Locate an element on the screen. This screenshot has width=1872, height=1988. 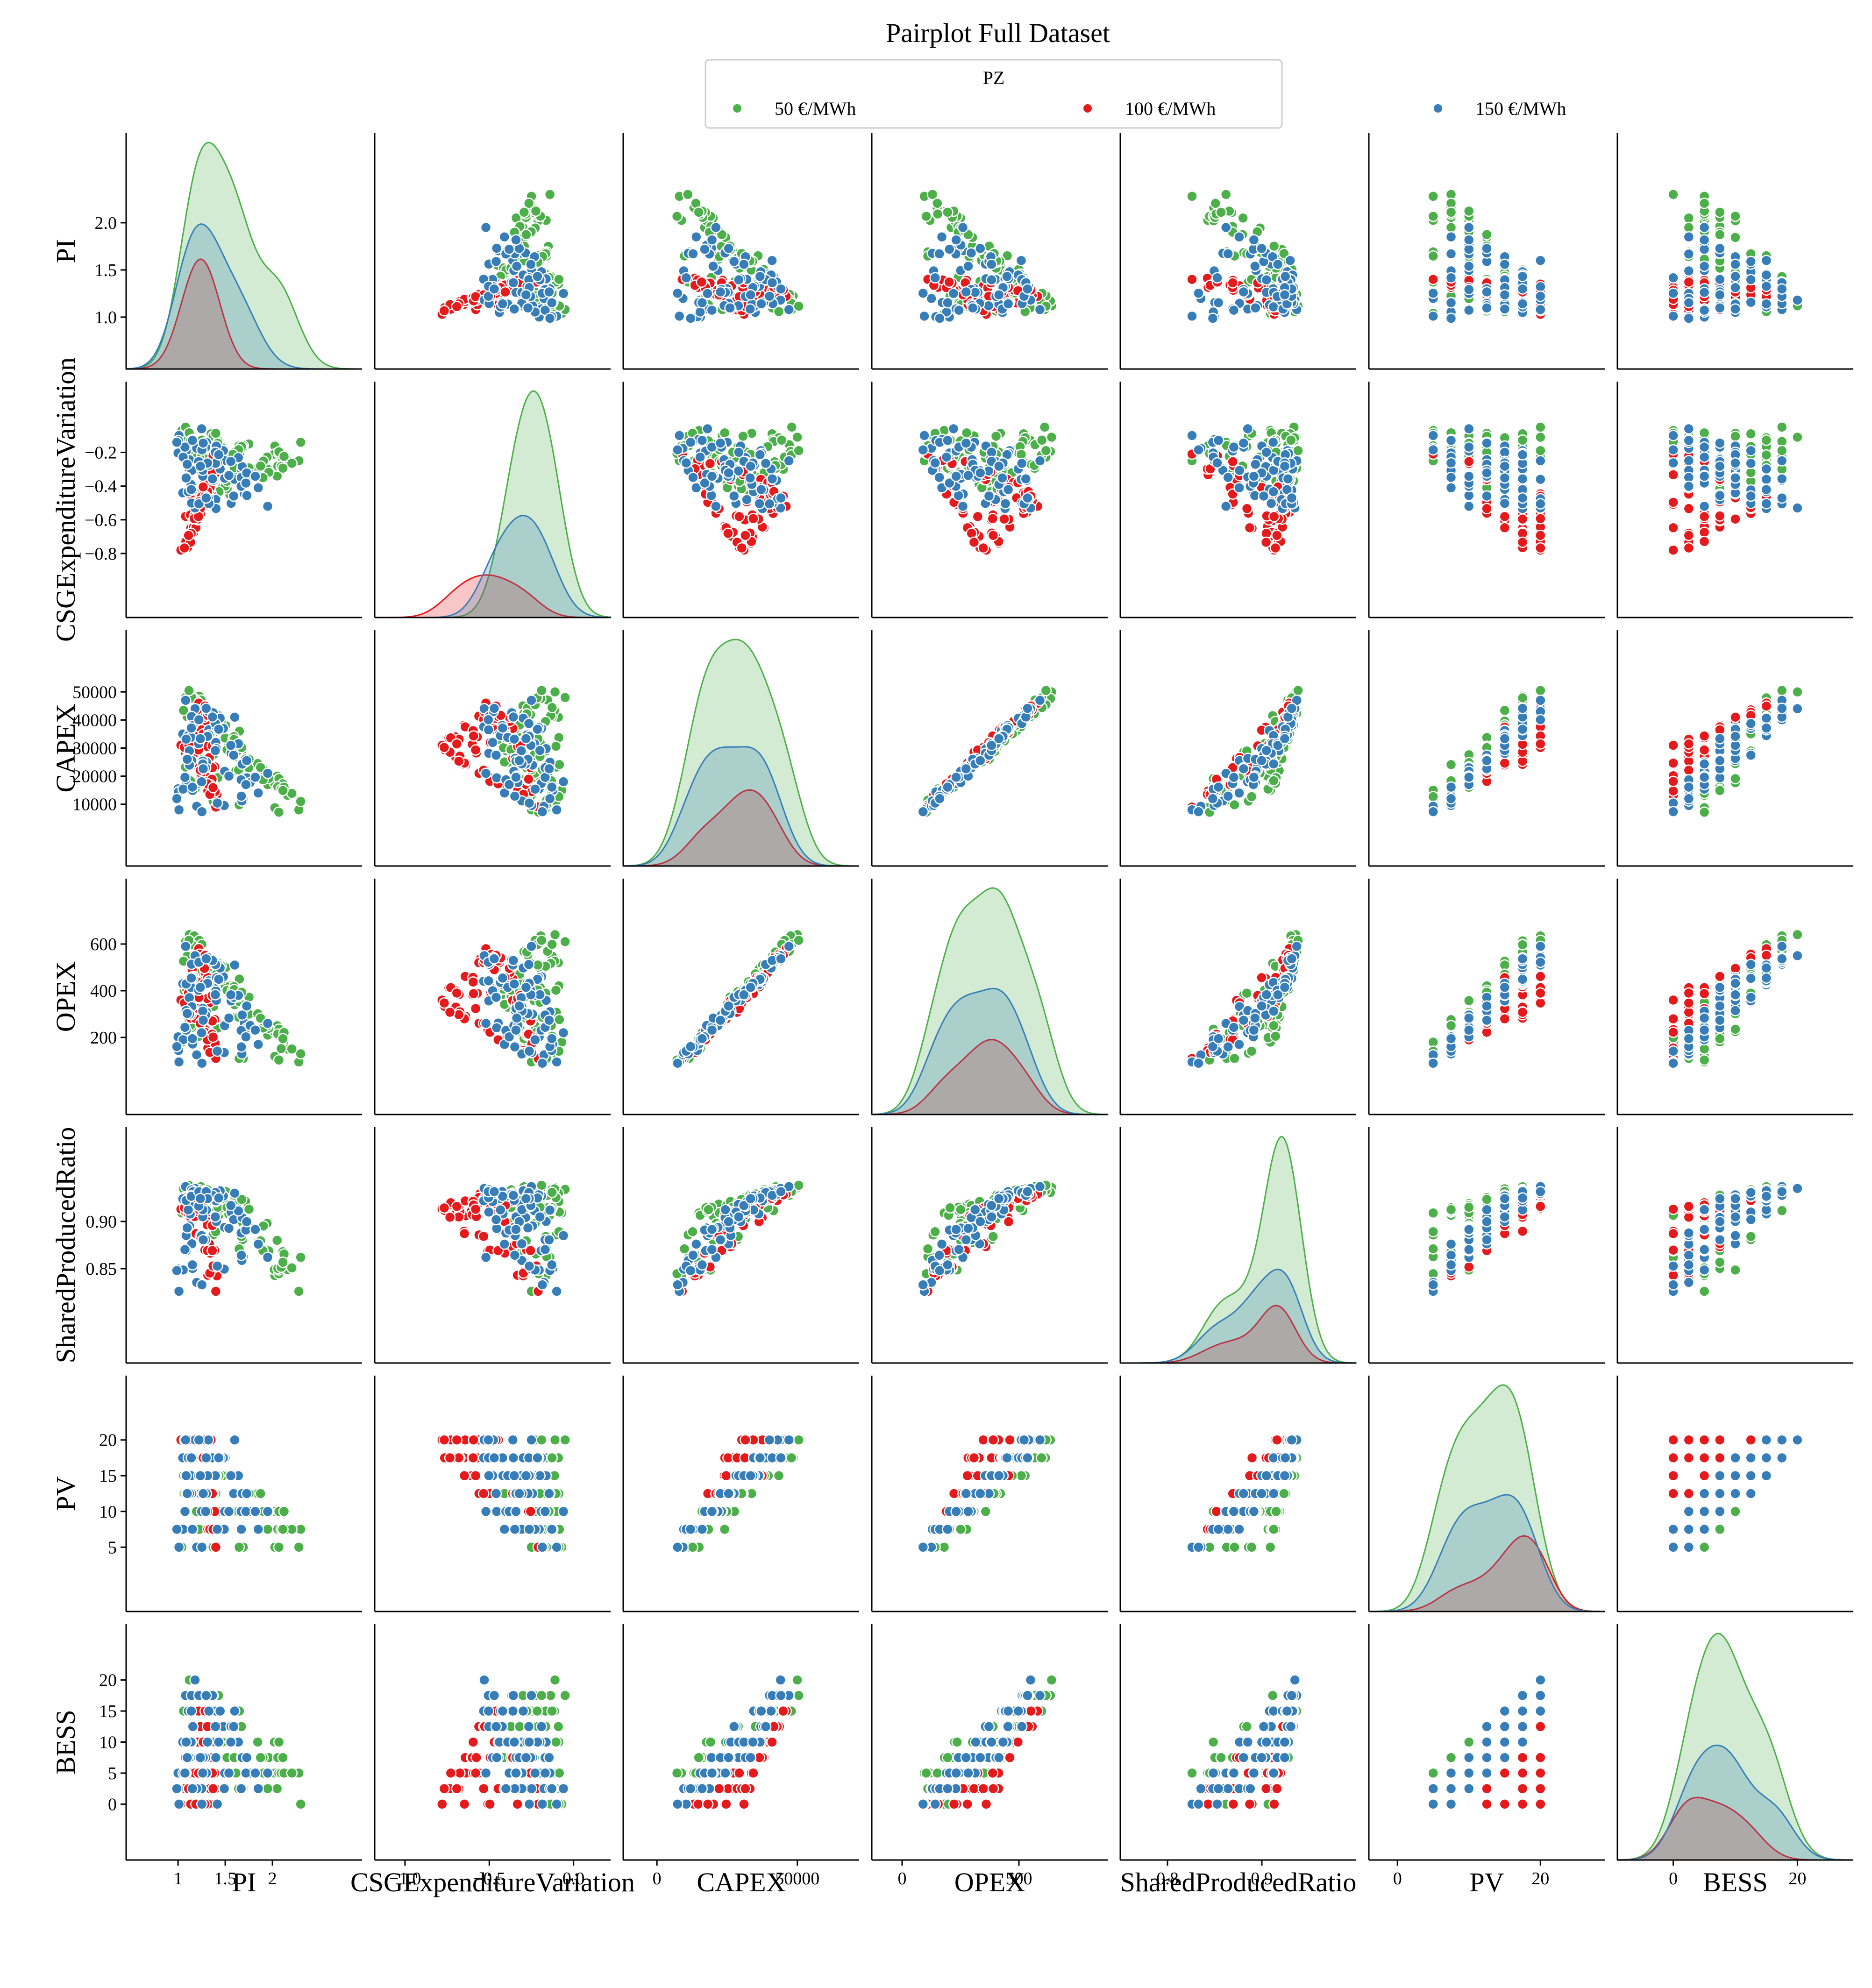
y-tick-label-CSGExpenditureVariation: −0.6 is located at coordinates (101, 520).